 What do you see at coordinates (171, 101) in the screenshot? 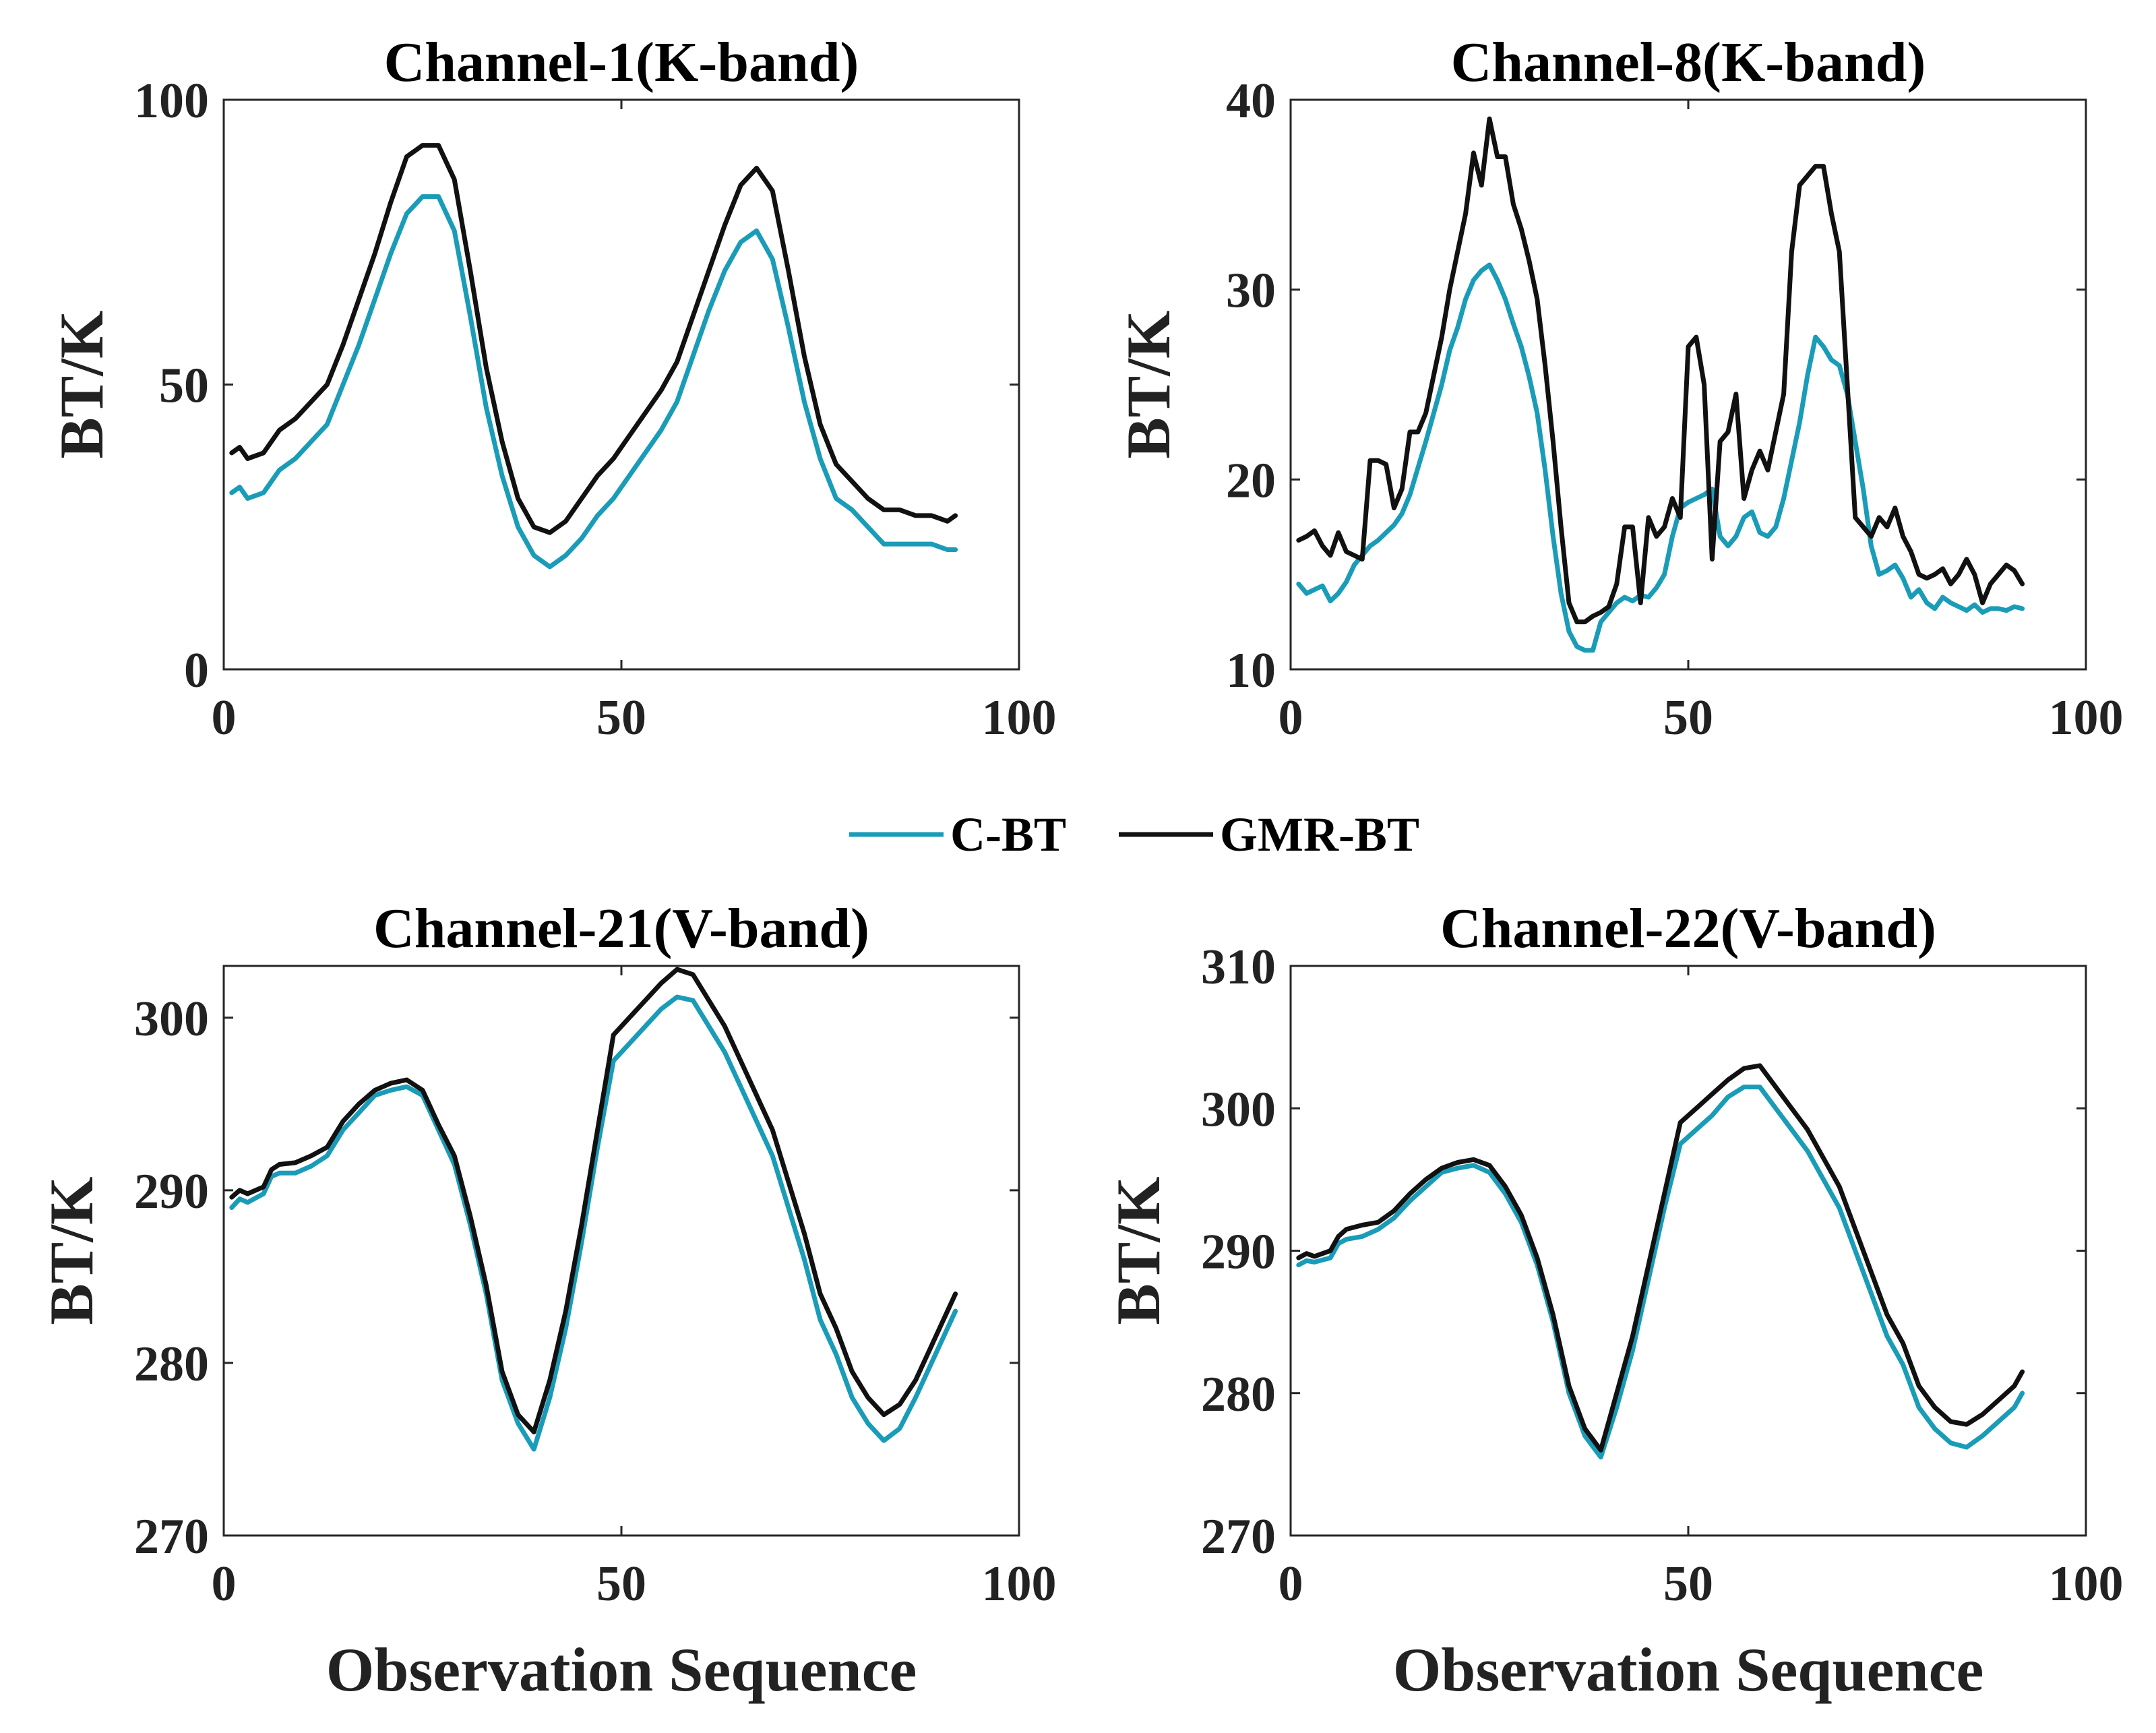
I see `y-tick-label: 100` at bounding box center [171, 101].